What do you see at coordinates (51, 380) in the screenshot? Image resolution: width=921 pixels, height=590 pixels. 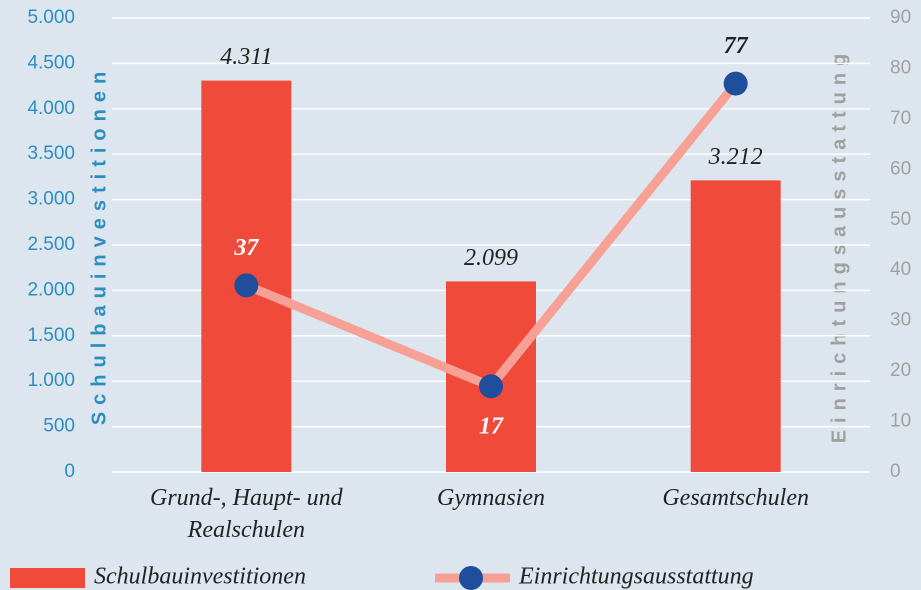 I see `y-tick-label: 1.000` at bounding box center [51, 380].